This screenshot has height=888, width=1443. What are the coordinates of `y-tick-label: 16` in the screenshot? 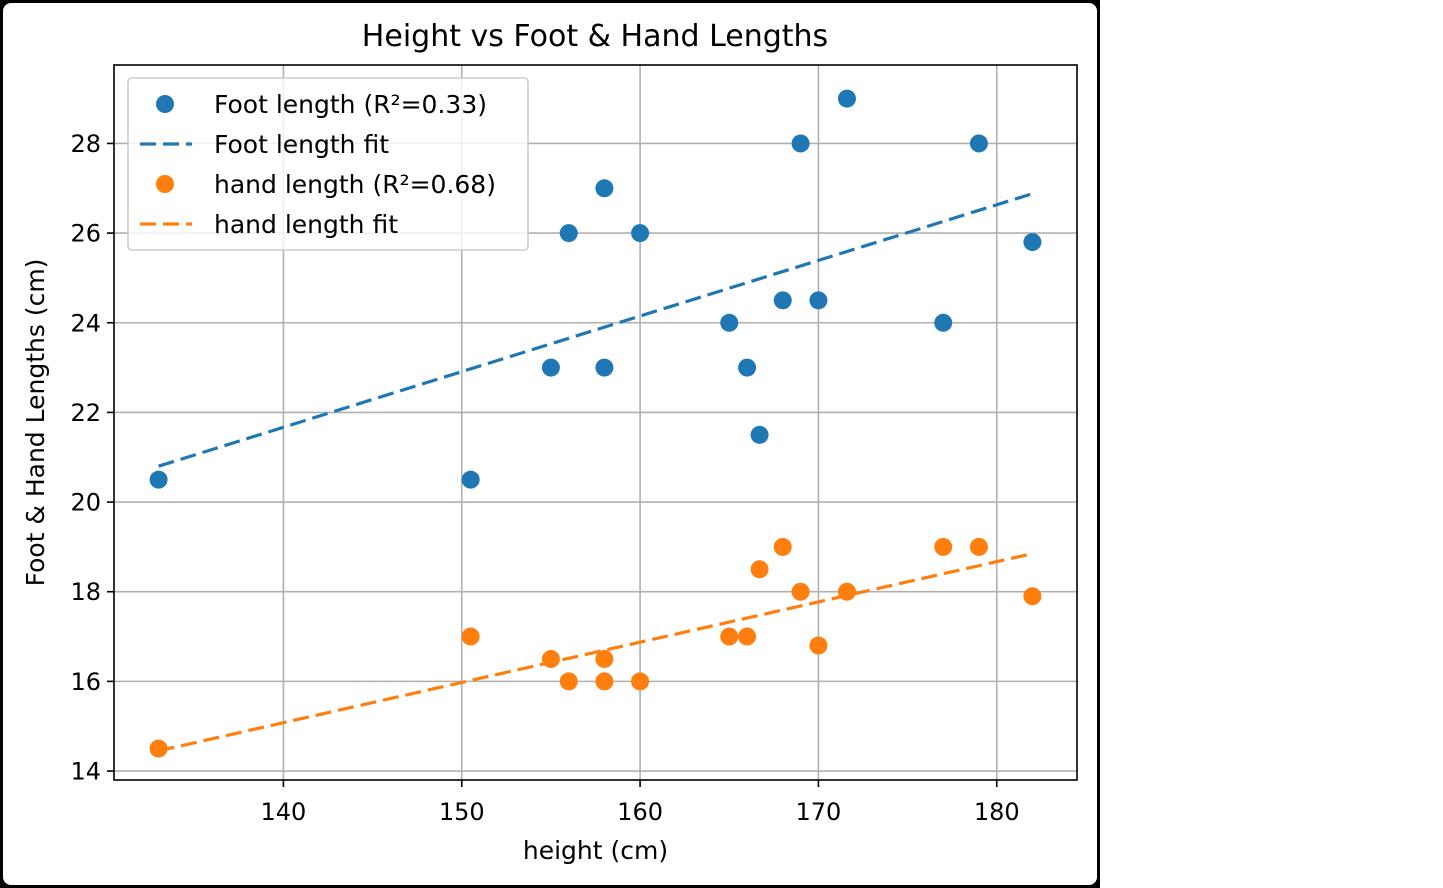 It's located at (85, 682).